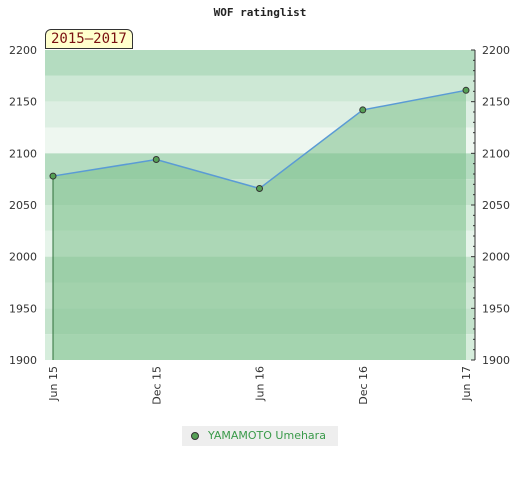 The width and height of the screenshot is (520, 480). I want to click on y-tick-label-left: 2200, so click(23, 50).